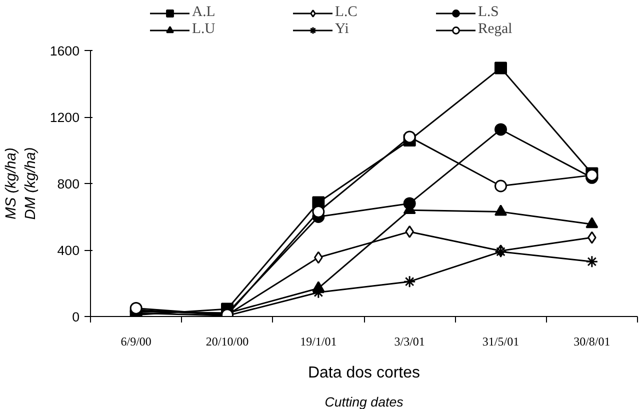 The height and width of the screenshot is (409, 642). Describe the element at coordinates (204, 29) in the screenshot. I see `legend-label: L.U` at that location.